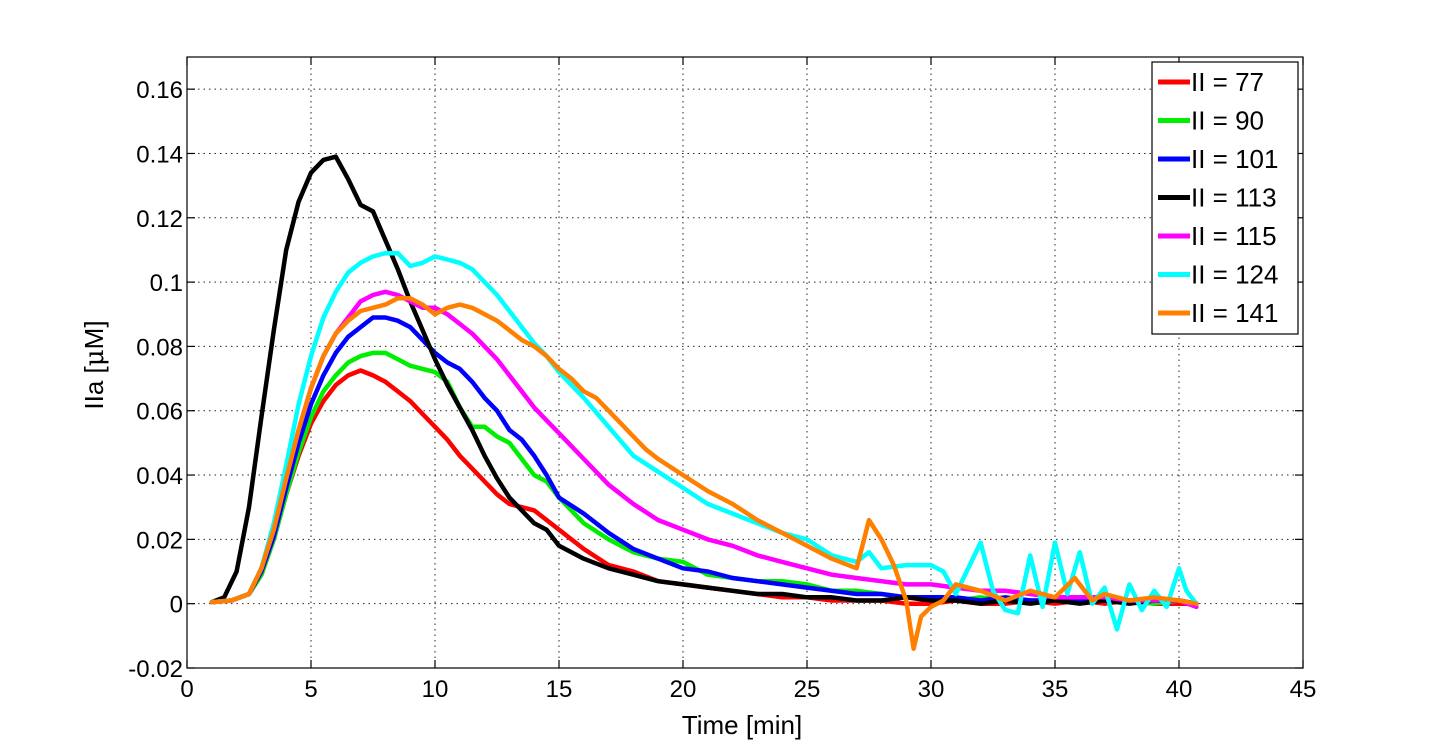 This screenshot has height=750, width=1440. I want to click on legend-entry-ii-113: II = 113, so click(1234, 198).